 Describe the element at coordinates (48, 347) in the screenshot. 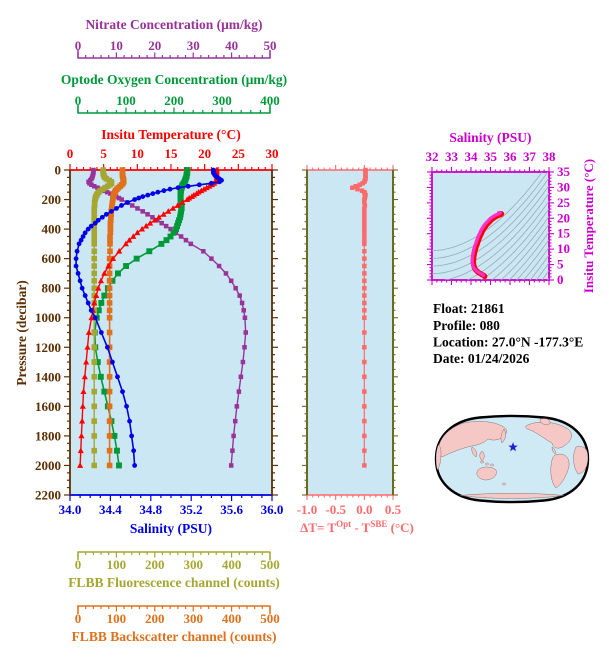

I see `label: 1200` at that location.